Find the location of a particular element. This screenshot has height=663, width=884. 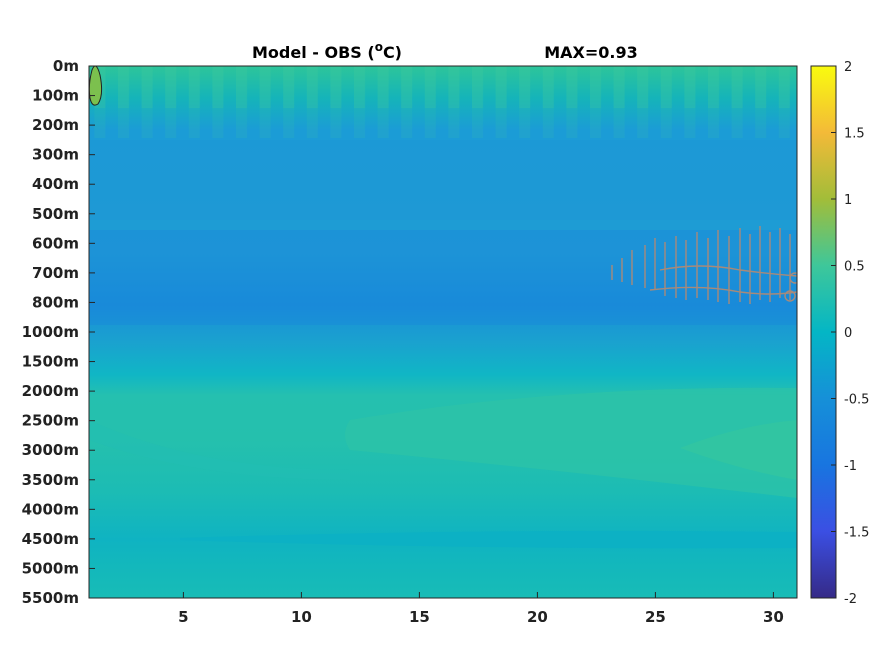

y-tick-label: 400m is located at coordinates (55, 184).